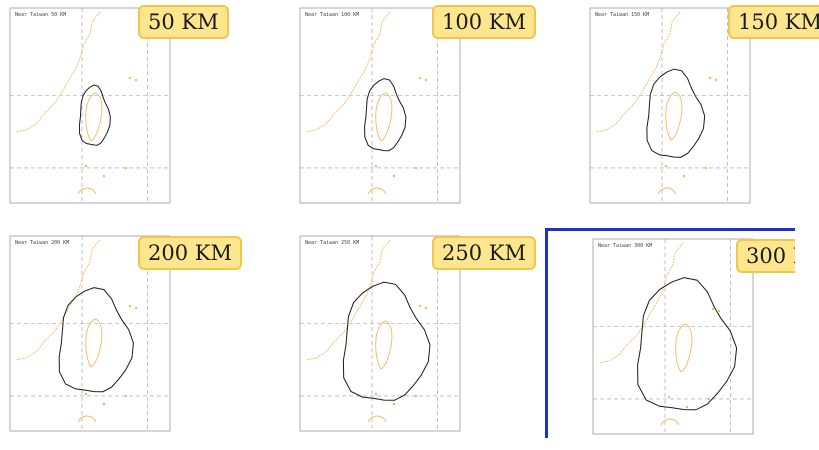 This screenshot has height=450, width=819. I want to click on map-panel-100km: Near Taiwan 100 KM 100 KM, so click(415, 105).